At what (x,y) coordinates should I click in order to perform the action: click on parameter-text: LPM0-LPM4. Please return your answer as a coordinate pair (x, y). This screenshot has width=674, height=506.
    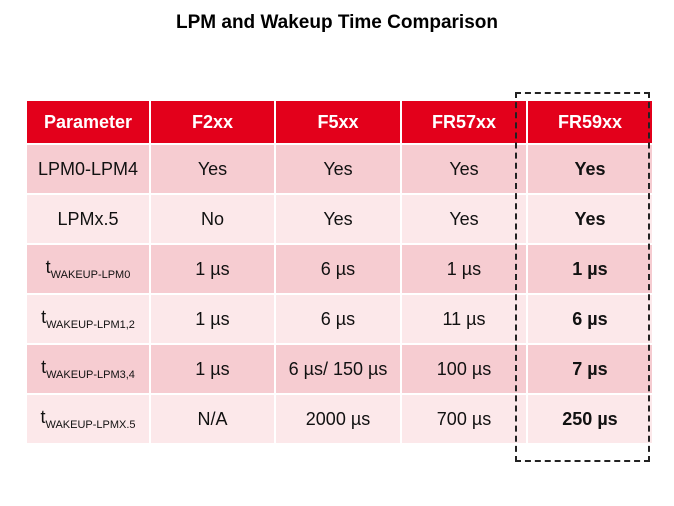
    Looking at the image, I should click on (88, 168).